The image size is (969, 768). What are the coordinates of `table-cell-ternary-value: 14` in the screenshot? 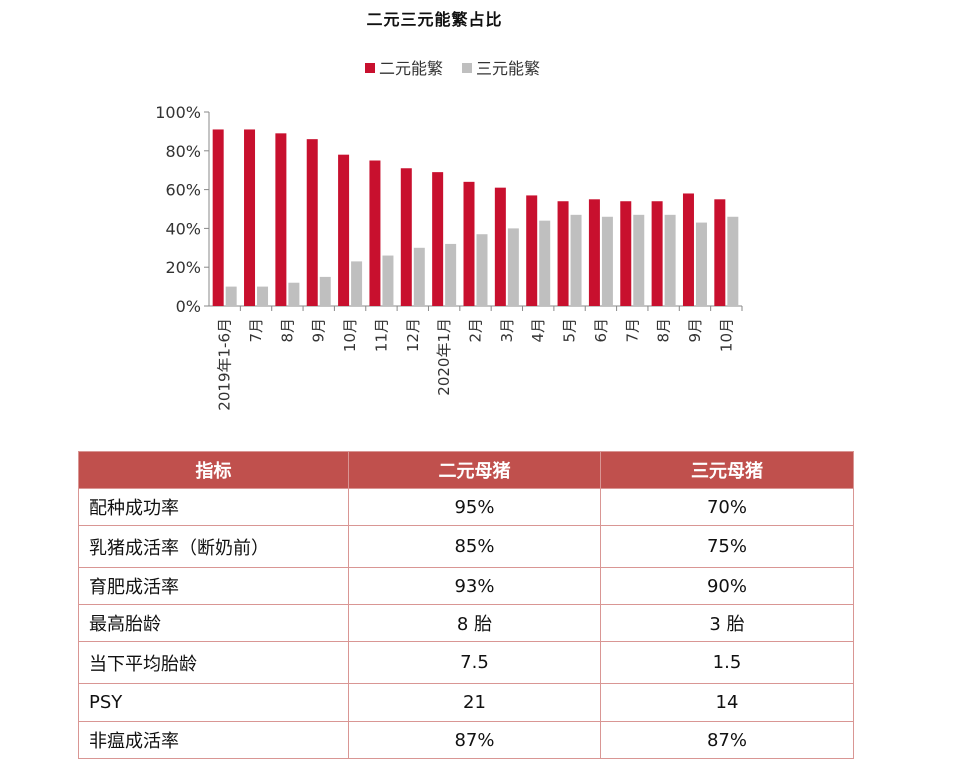 It's located at (727, 702).